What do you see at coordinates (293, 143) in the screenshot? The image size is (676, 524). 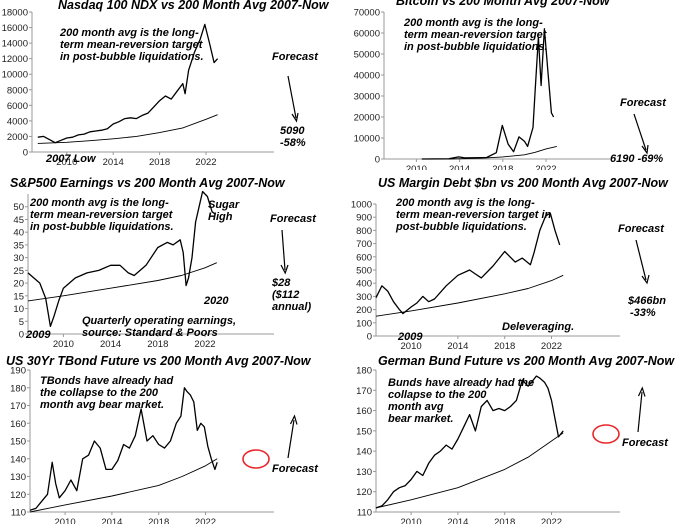 I see `target-pct: -58%` at bounding box center [293, 143].